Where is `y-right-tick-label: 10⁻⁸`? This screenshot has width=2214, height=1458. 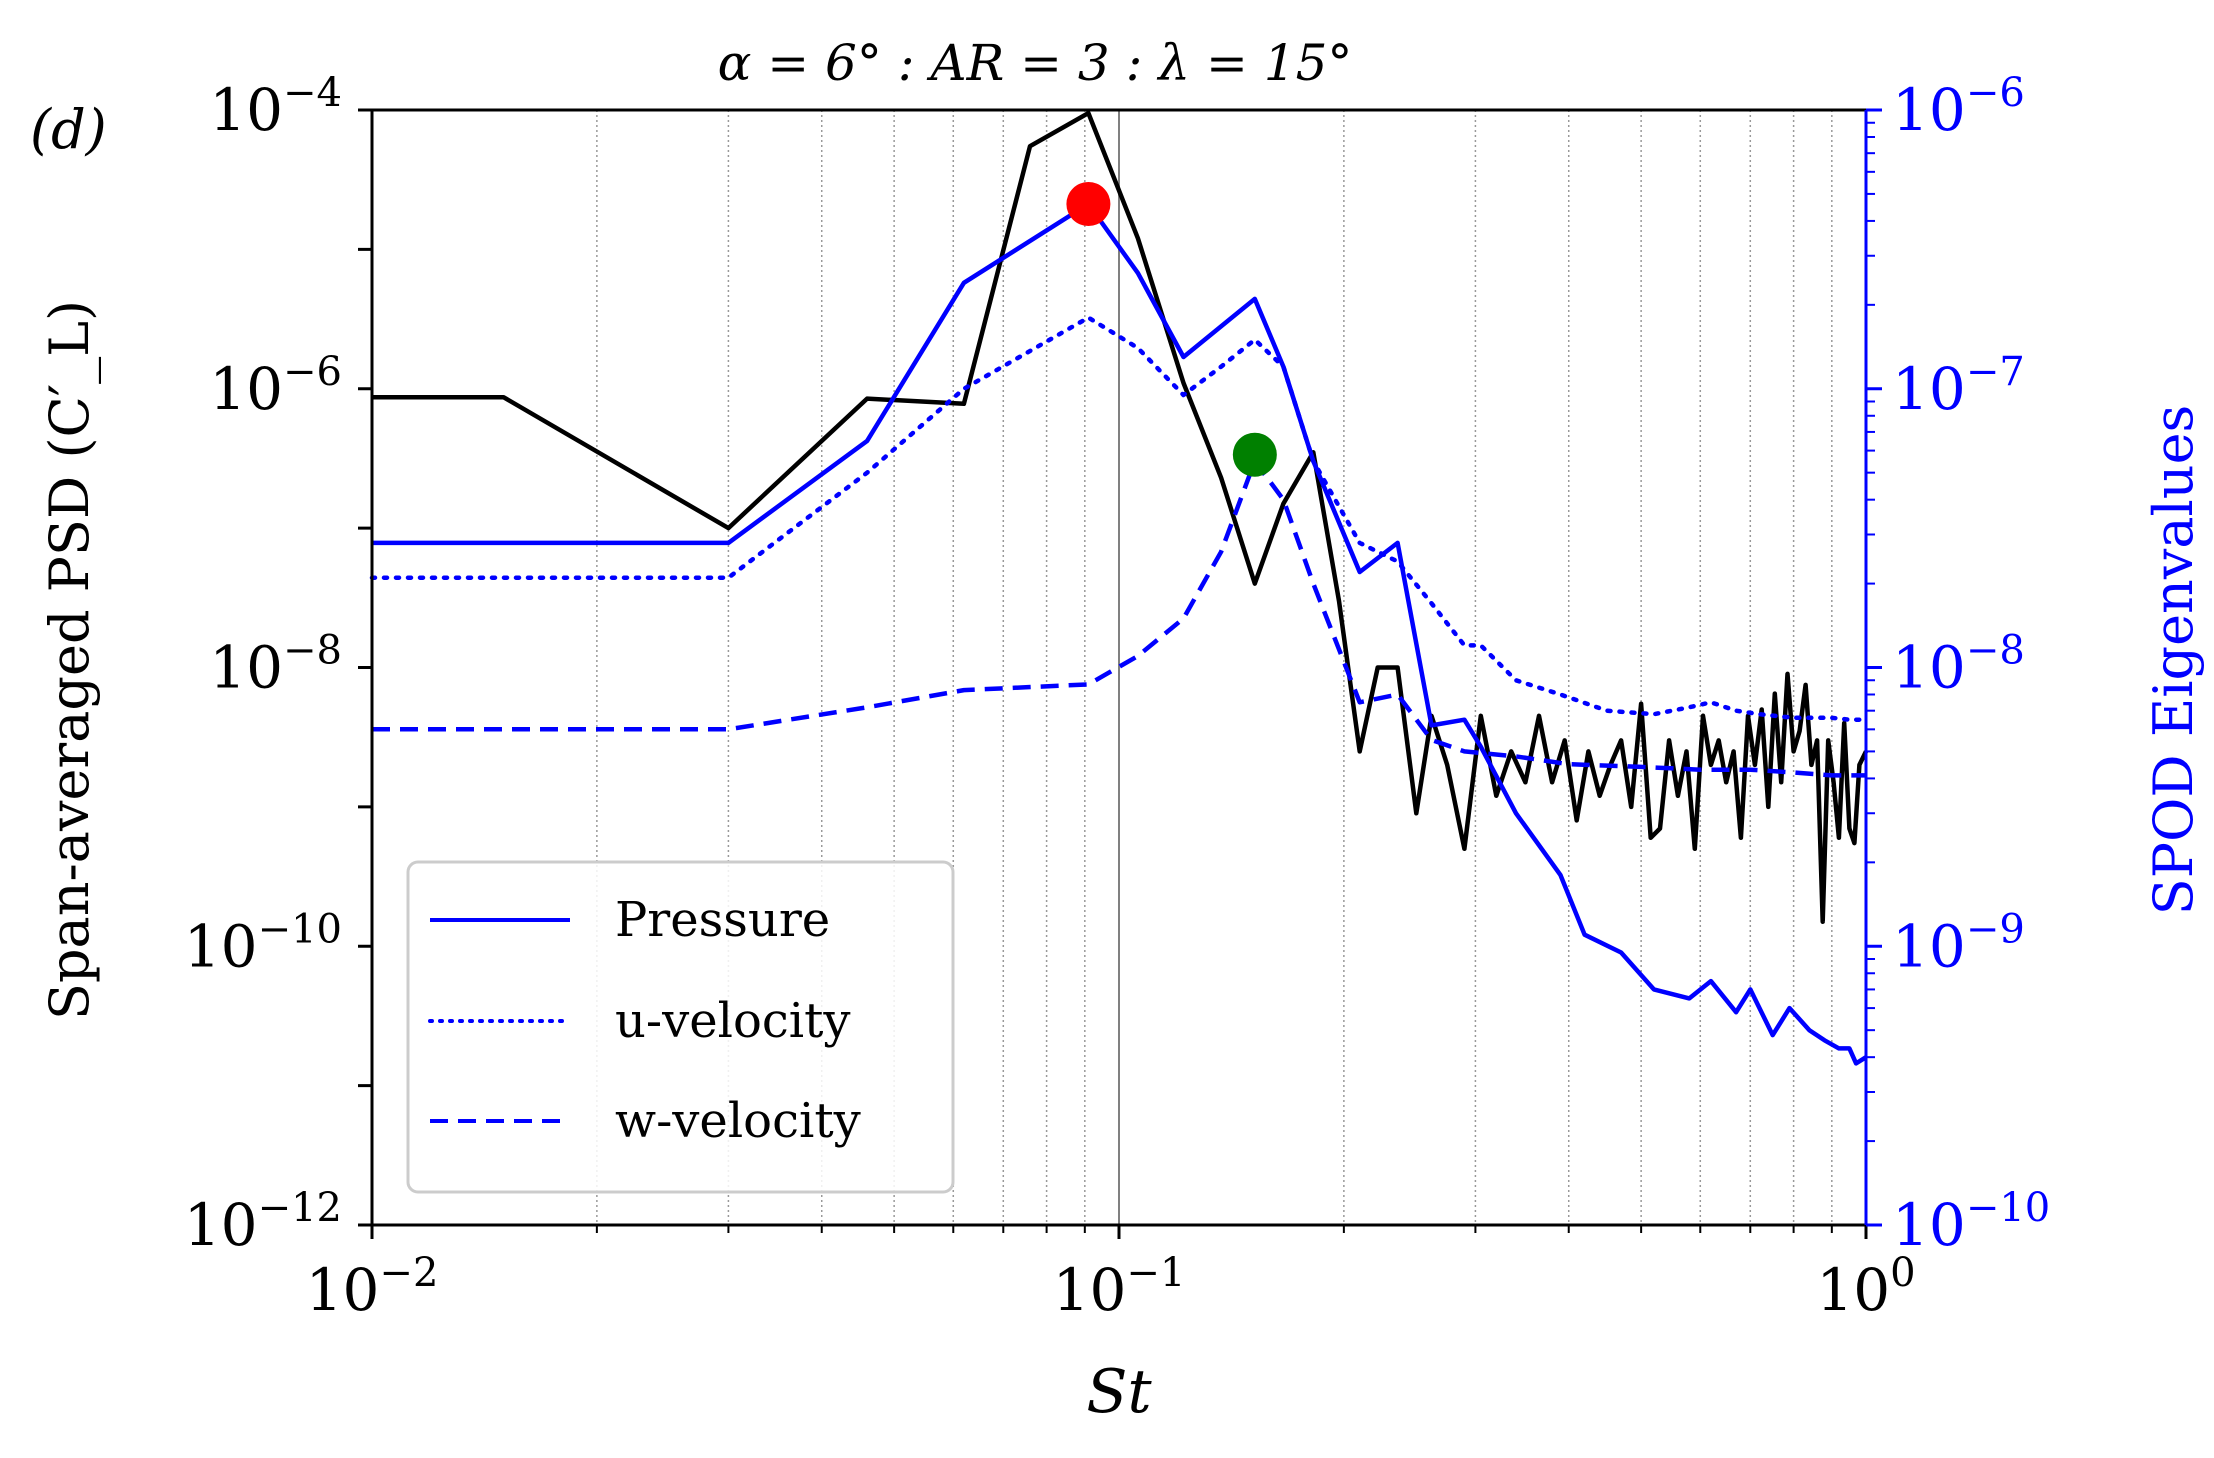 y-right-tick-label: 10⁻⁸ is located at coordinates (1958, 665).